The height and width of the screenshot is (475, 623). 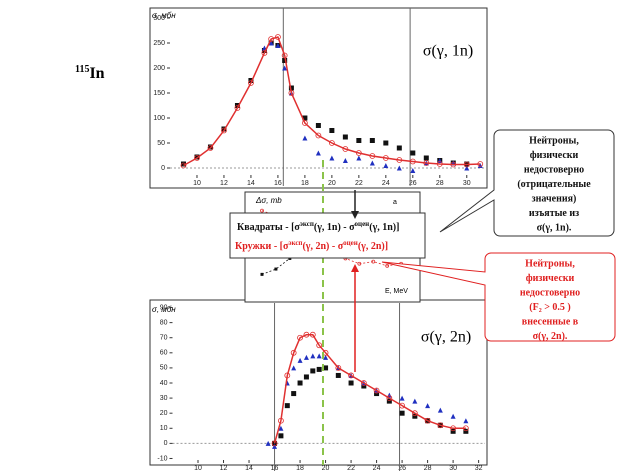 I want to click on y-tick-label: -10, so click(x=162, y=458).